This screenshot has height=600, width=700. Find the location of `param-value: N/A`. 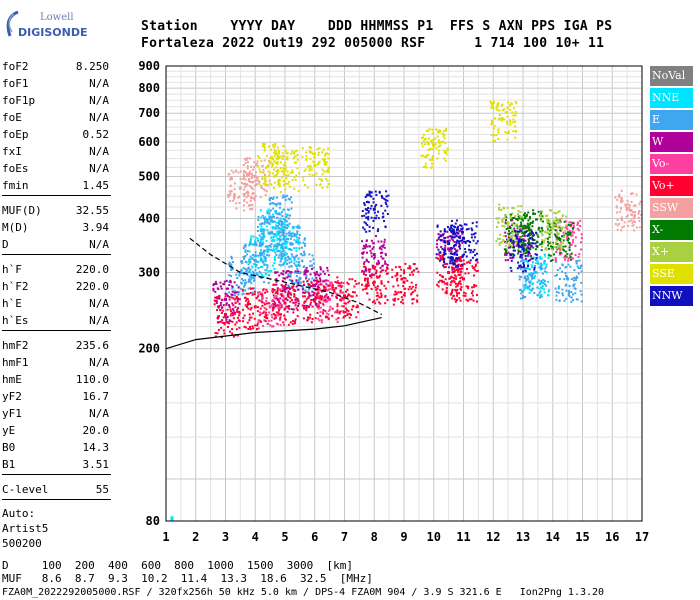

param-value: N/A is located at coordinates (99, 320).